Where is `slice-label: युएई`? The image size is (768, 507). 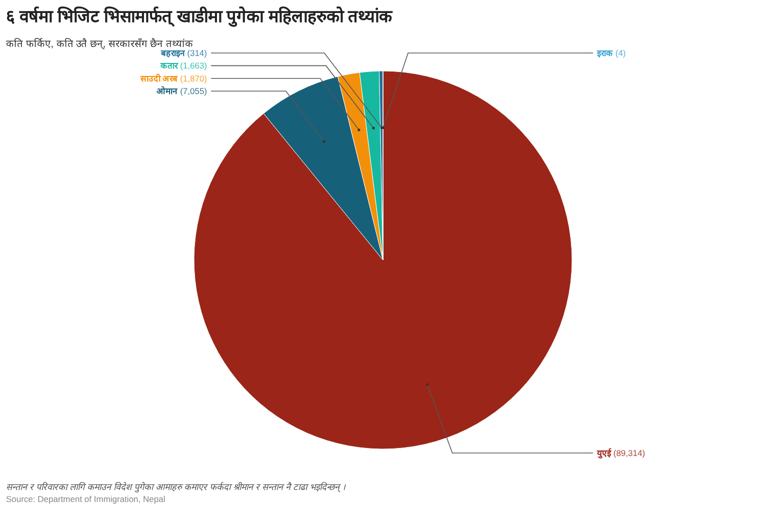 slice-label: युएई is located at coordinates (604, 453).